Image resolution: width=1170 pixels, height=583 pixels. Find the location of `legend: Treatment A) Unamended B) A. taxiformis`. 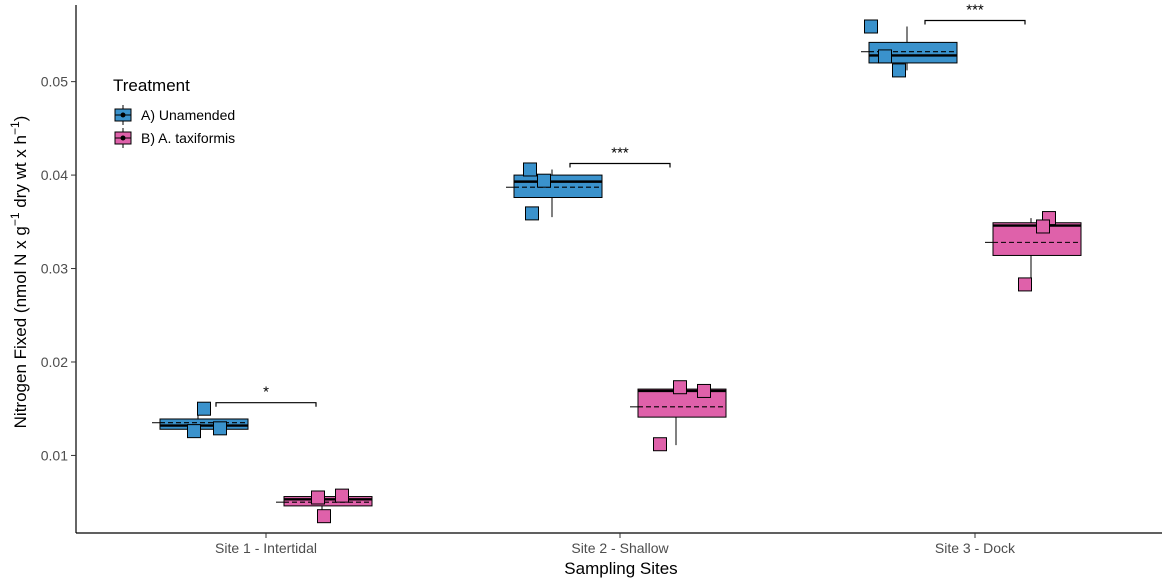

legend: Treatment A) Unamended B) A. taxiformis is located at coordinates (174, 112).